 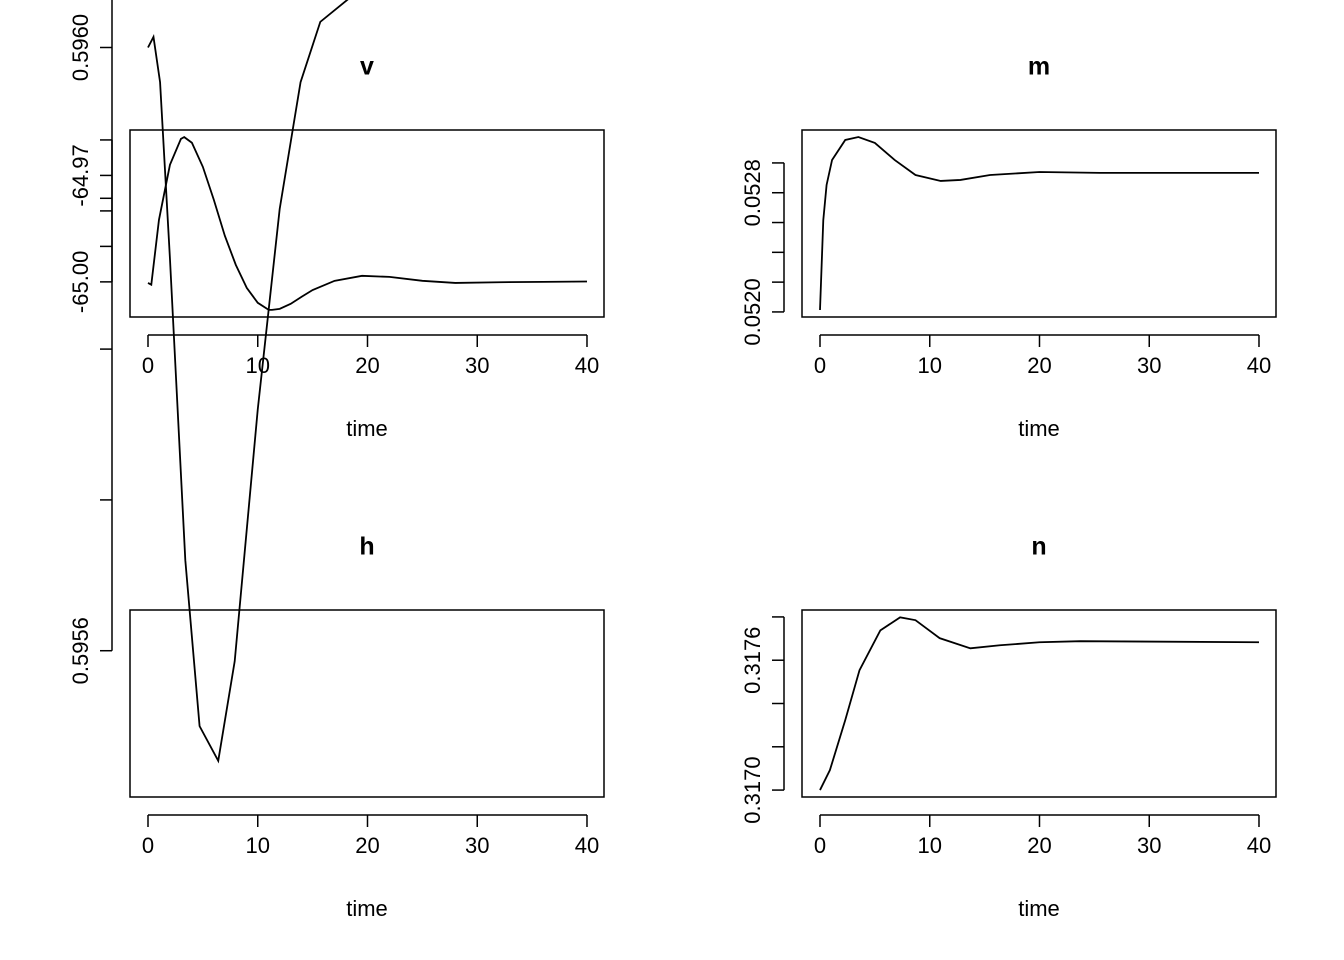 I want to click on panel-title: m, so click(x=1039, y=67).